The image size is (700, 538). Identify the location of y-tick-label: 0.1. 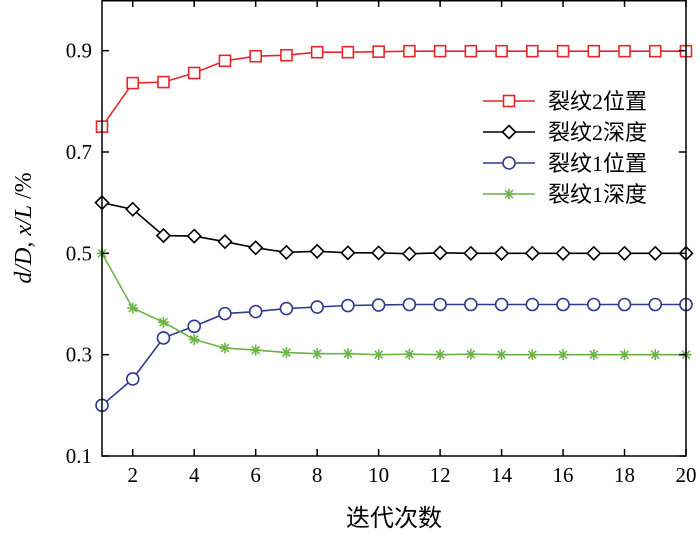
(79, 456).